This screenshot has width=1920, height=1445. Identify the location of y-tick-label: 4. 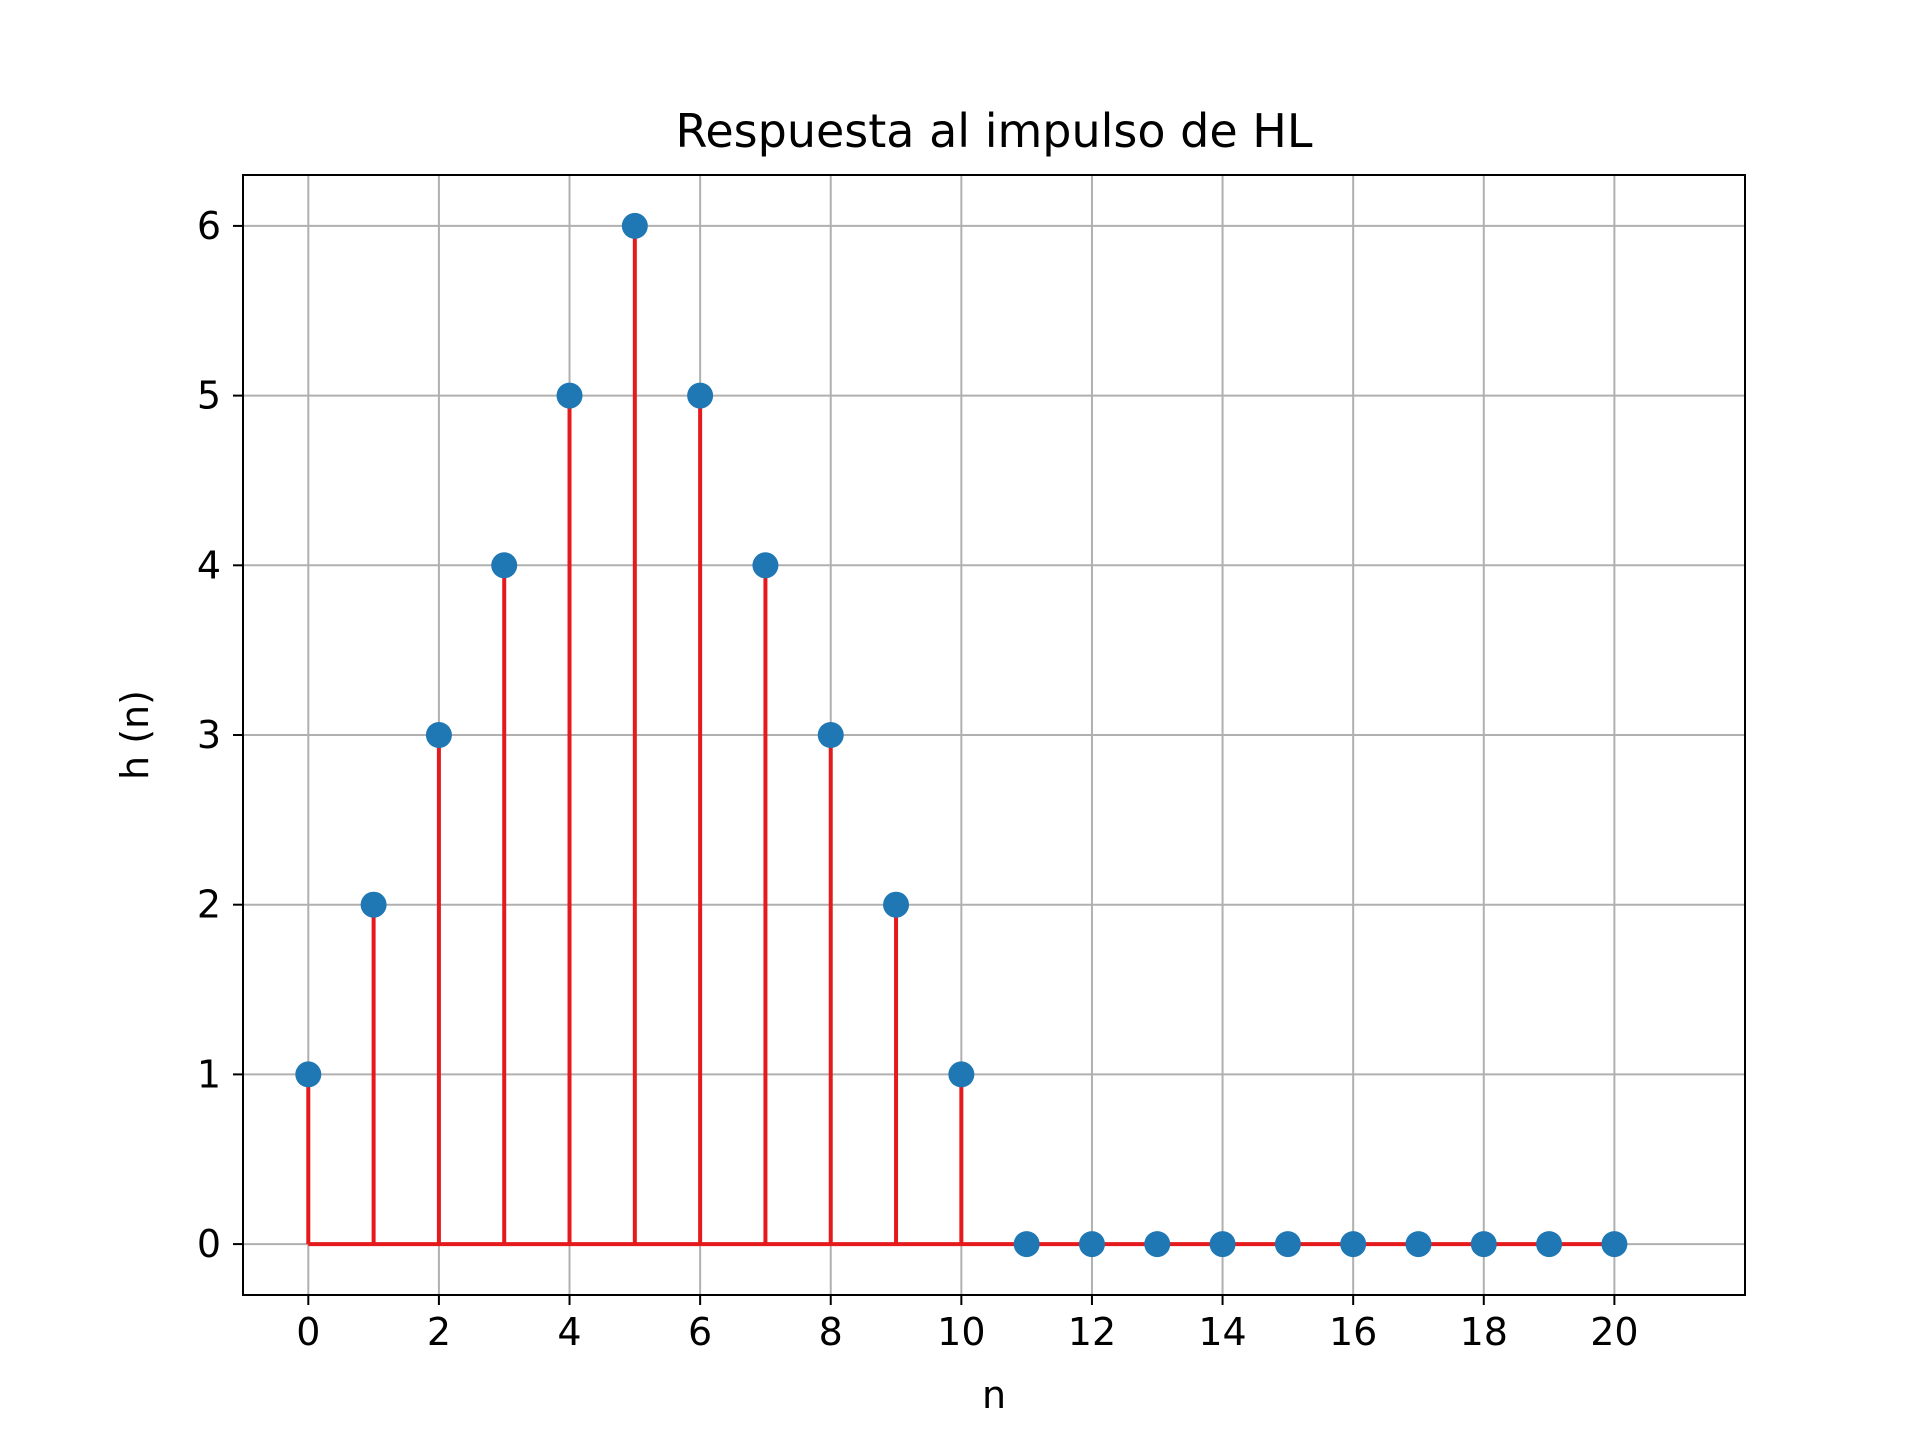
(209, 565).